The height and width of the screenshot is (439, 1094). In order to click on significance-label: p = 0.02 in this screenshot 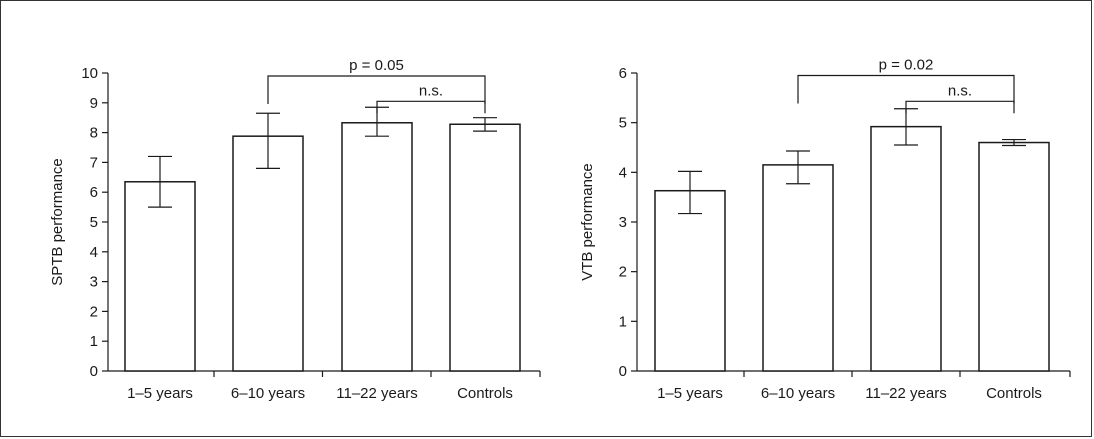, I will do `click(906, 64)`.